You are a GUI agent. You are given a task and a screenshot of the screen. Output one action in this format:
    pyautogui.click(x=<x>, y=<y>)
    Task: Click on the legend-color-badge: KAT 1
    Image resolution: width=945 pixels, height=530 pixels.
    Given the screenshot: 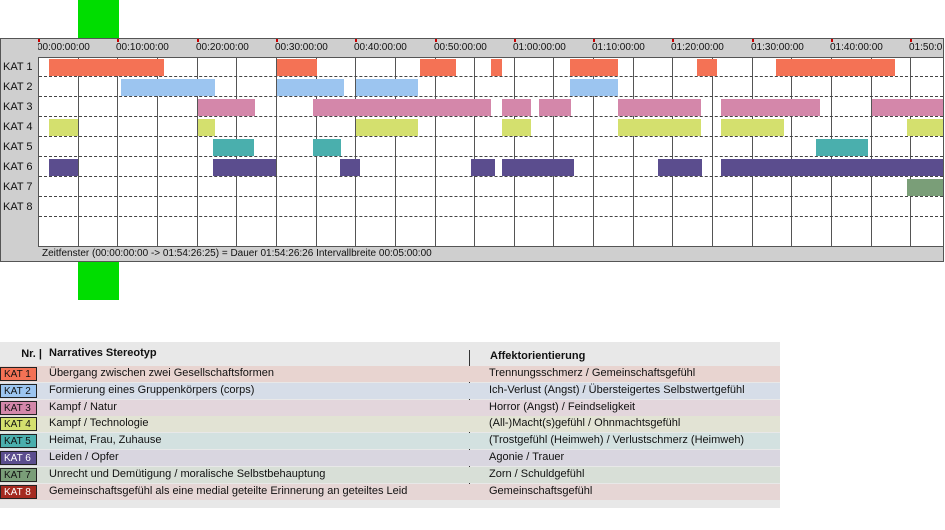 What is the action you would take?
    pyautogui.click(x=18, y=374)
    